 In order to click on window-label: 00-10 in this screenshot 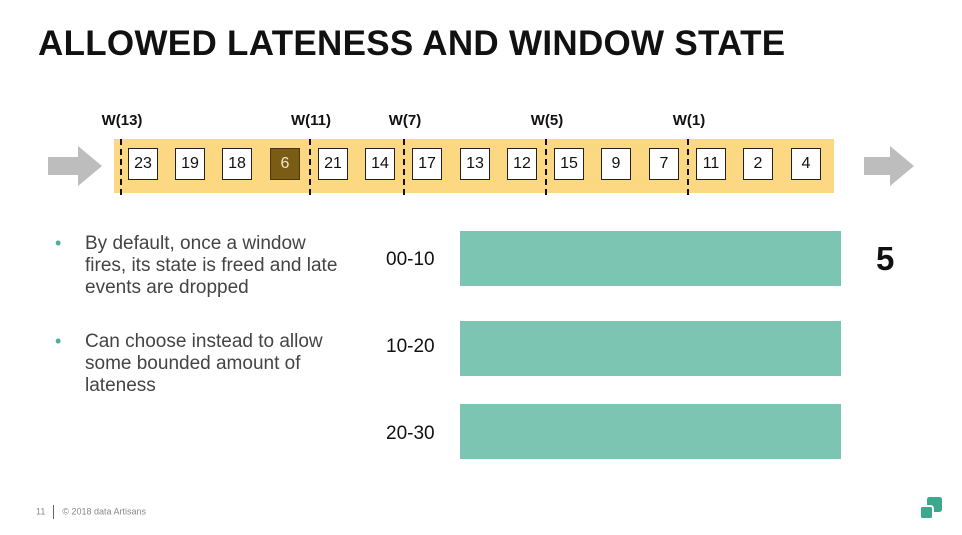, I will do `click(410, 259)`.